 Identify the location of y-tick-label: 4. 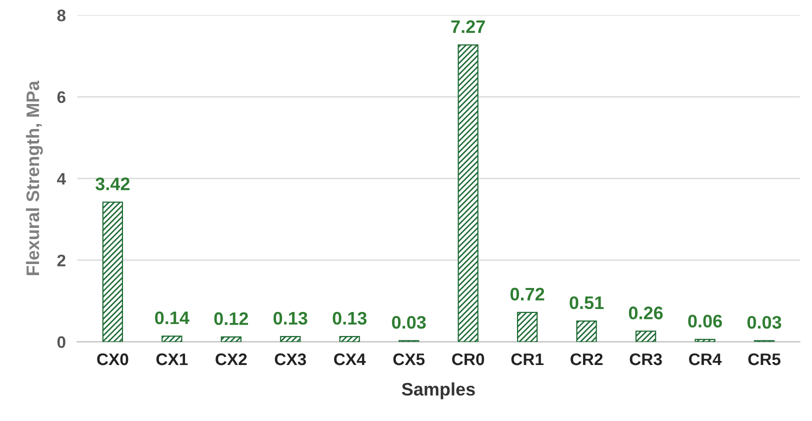
(61, 179).